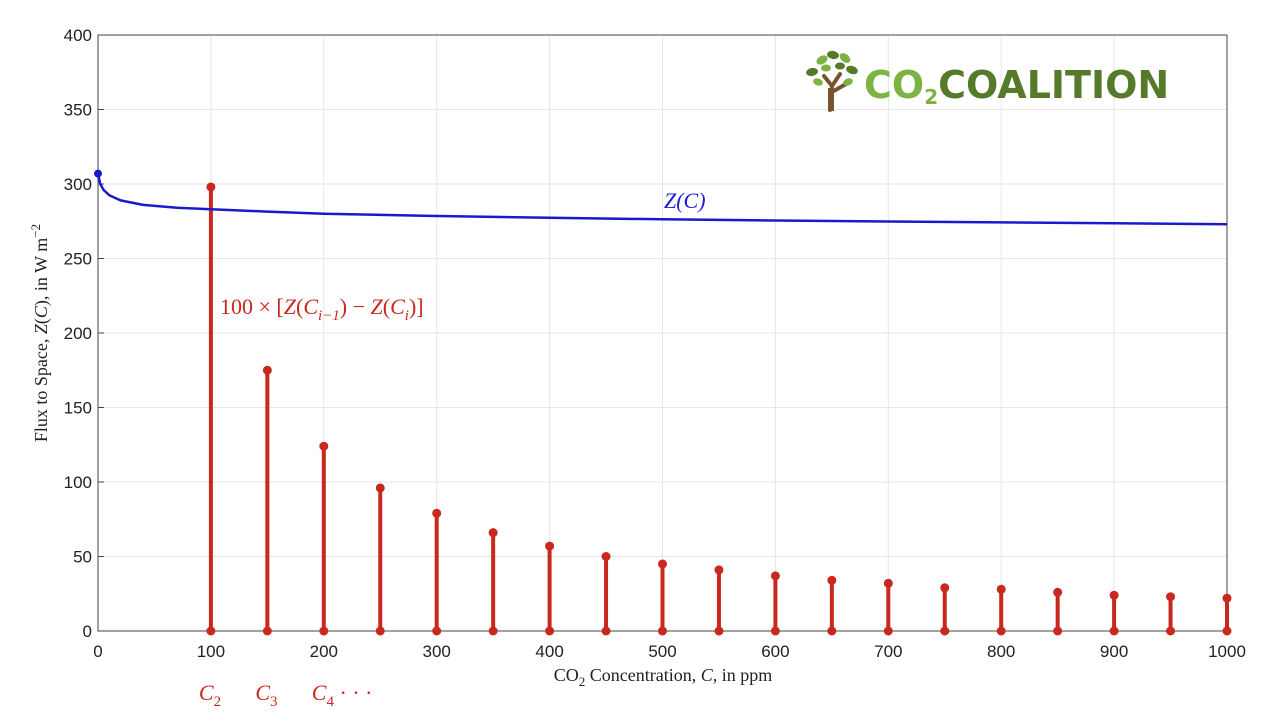  Describe the element at coordinates (78, 184) in the screenshot. I see `y-tick-label: 300` at that location.